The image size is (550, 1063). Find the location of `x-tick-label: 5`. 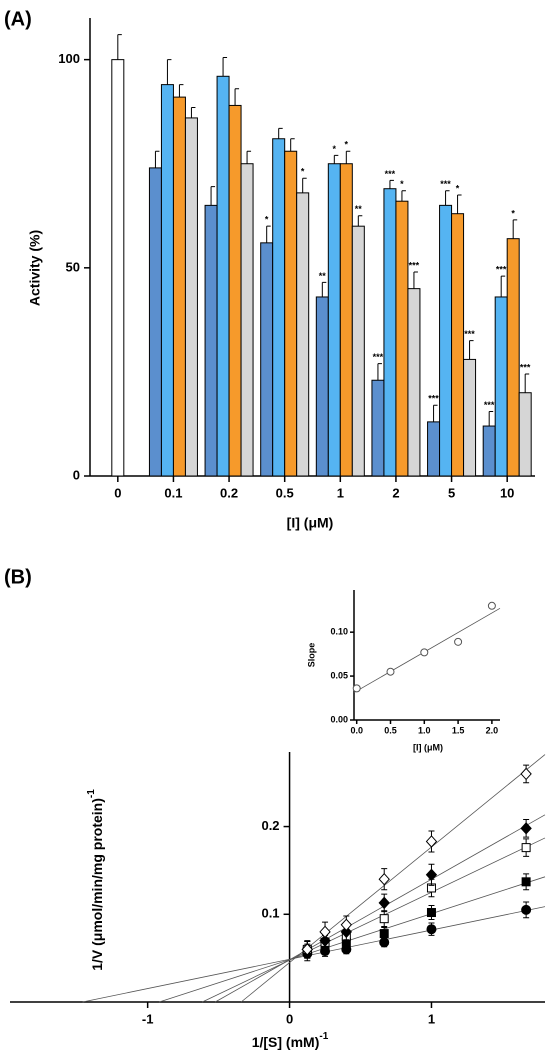

x-tick-label: 5 is located at coordinates (451, 492).